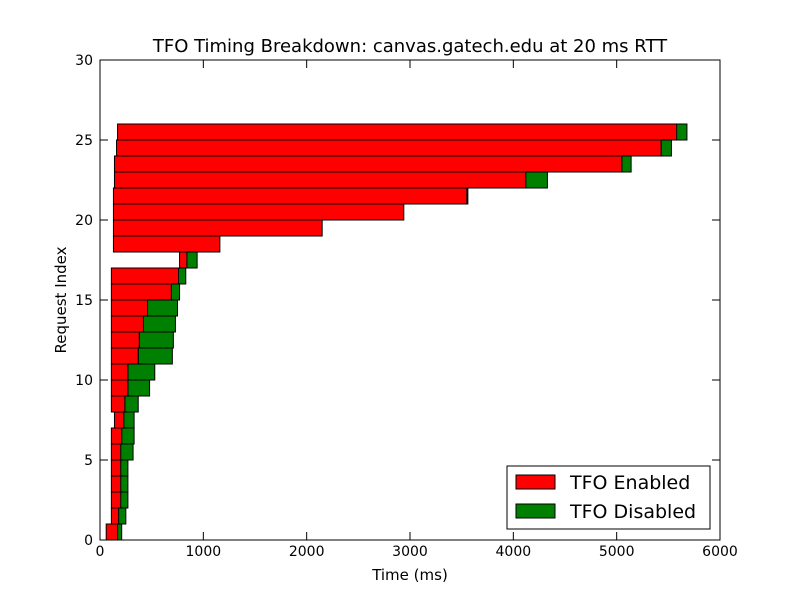 This screenshot has width=800, height=600. I want to click on y-tick-label: 25, so click(84, 141).